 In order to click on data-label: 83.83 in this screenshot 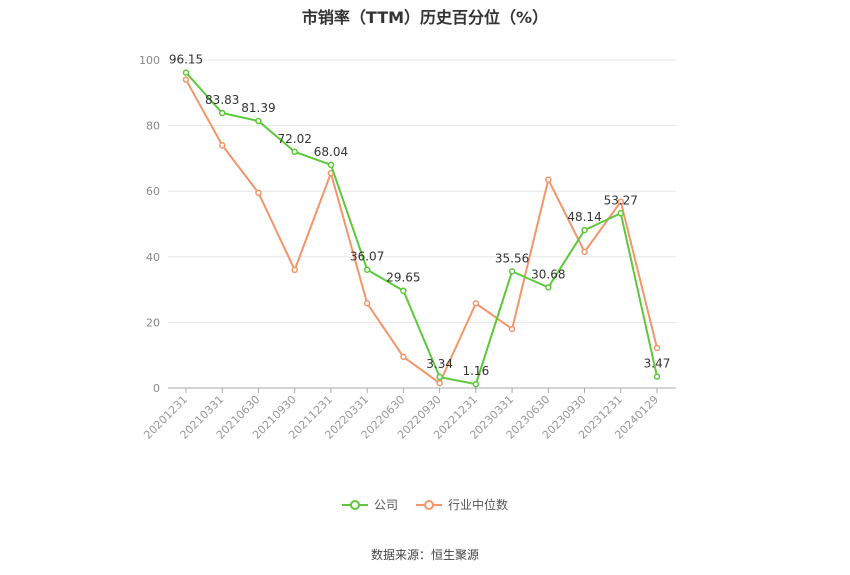, I will do `click(222, 100)`.